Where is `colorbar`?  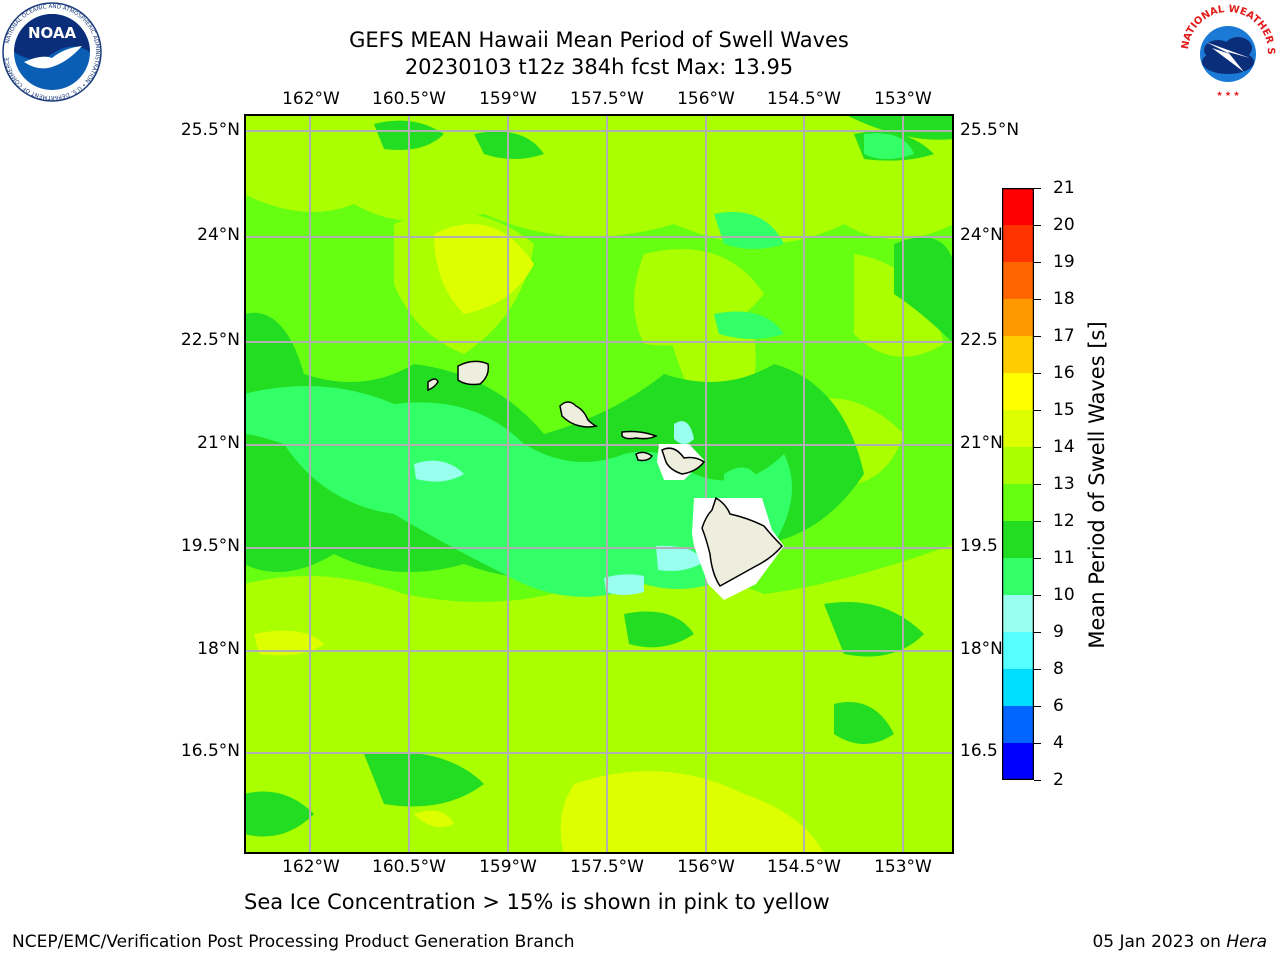
colorbar is located at coordinates (1018, 484).